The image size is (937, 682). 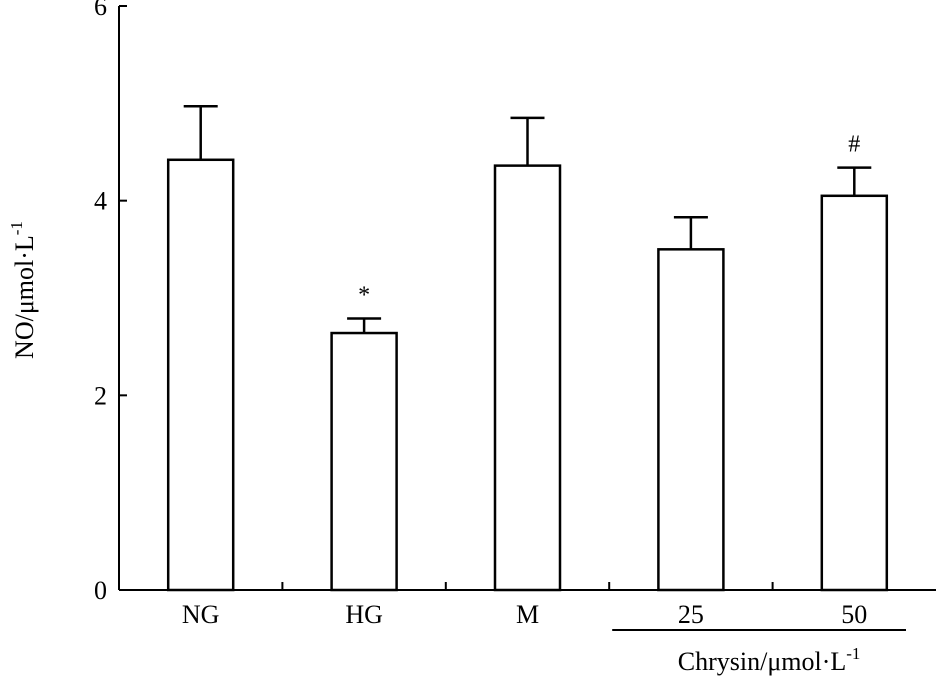 What do you see at coordinates (100, 590) in the screenshot?
I see `y-tick-label: 0` at bounding box center [100, 590].